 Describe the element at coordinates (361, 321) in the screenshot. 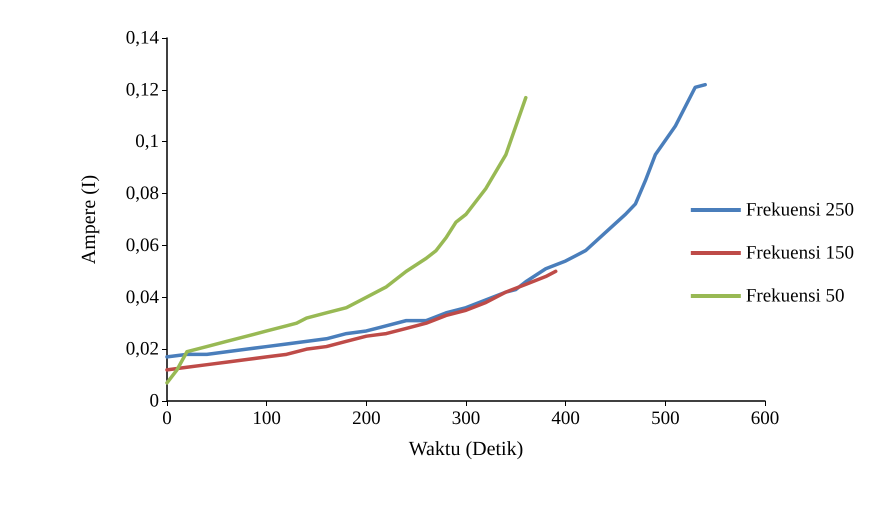

I see `line-series` at that location.